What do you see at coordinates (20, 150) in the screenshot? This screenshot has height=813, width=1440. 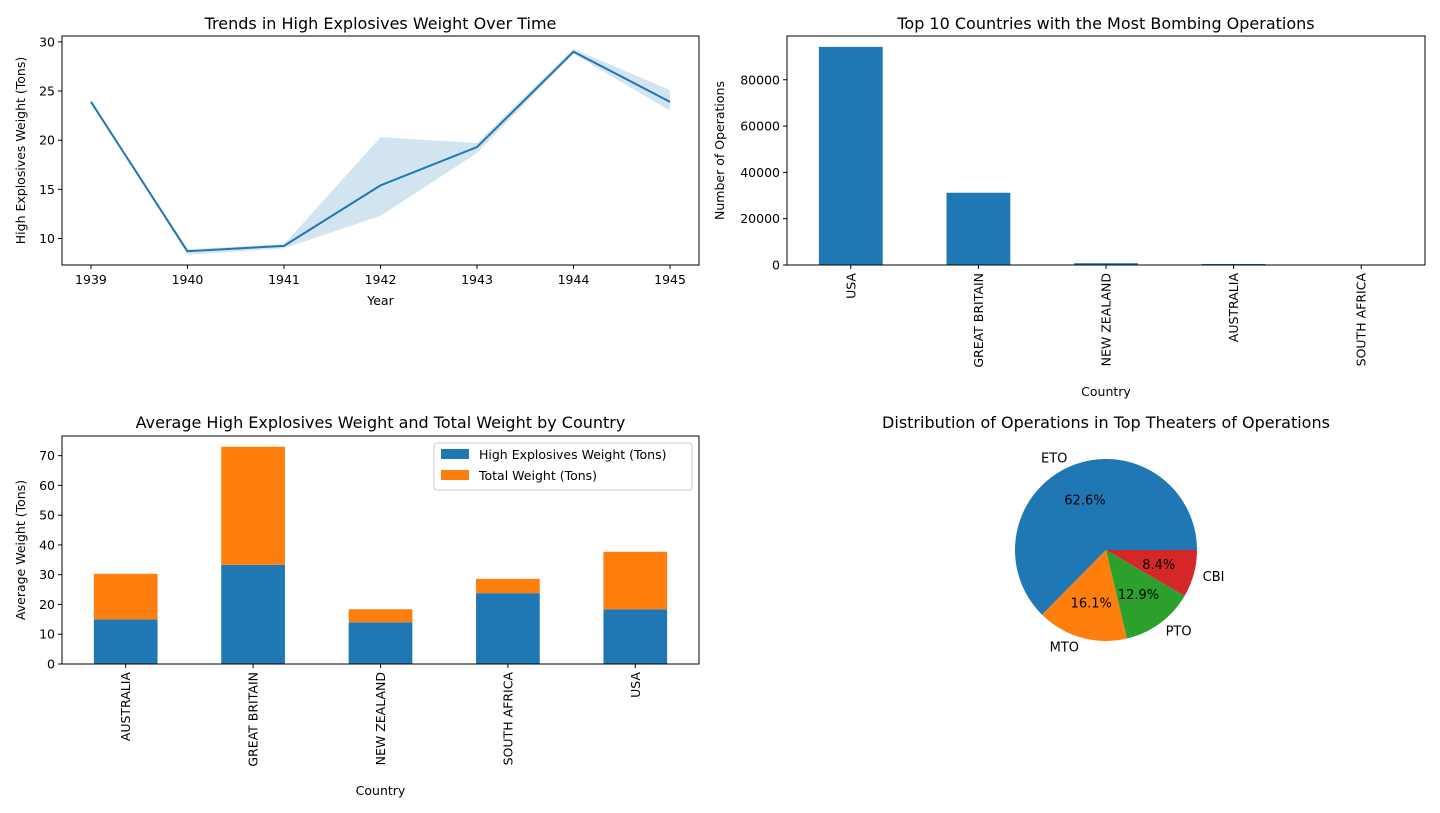 I see `y-axis-label: High Explosives Weight (Tons)` at bounding box center [20, 150].